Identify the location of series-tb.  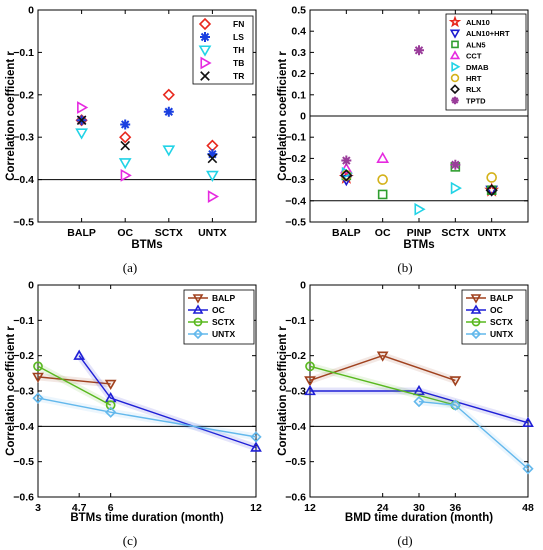
(148, 152).